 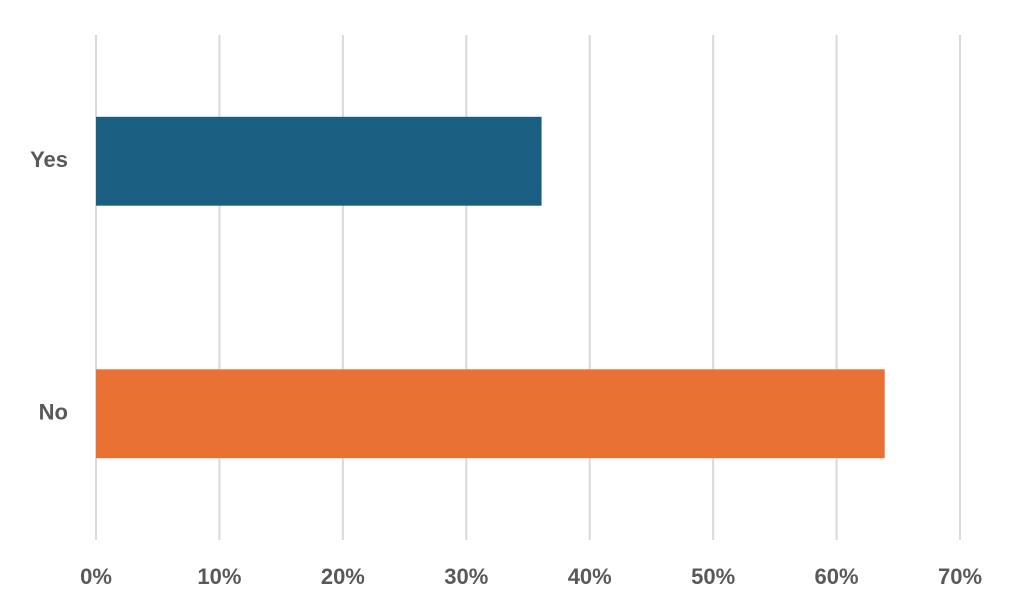 I want to click on x-tick-label: 40%, so click(x=590, y=576).